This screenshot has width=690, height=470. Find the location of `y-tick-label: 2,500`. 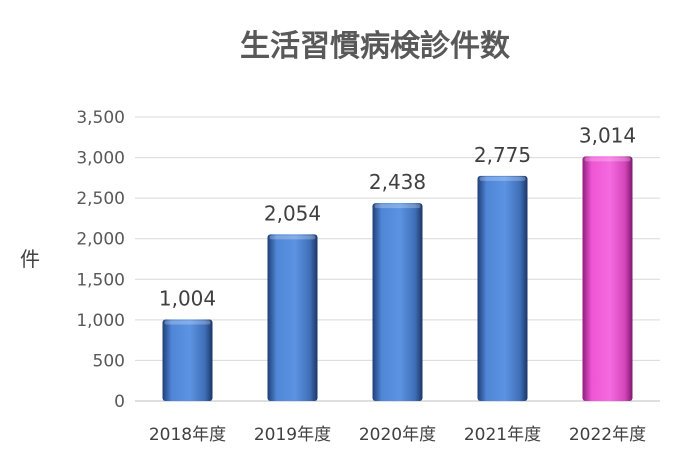

y-tick-label: 2,500 is located at coordinates (100, 199).